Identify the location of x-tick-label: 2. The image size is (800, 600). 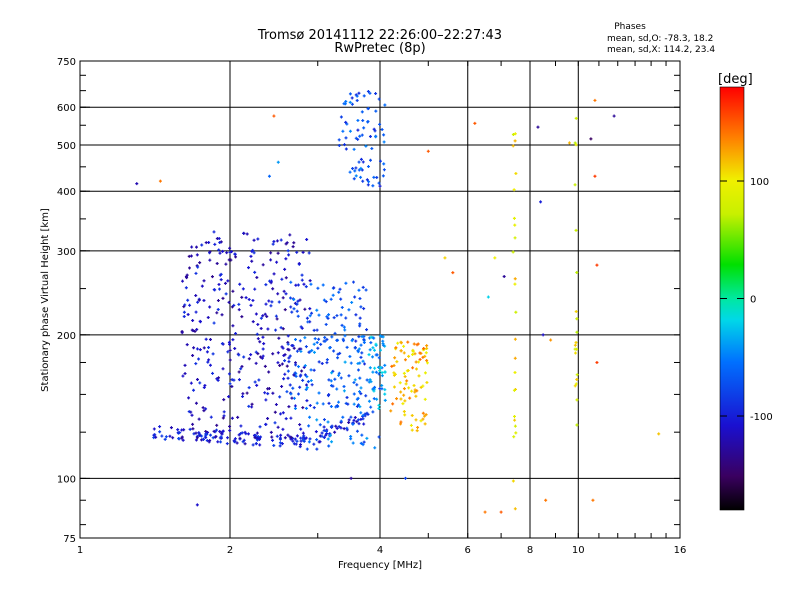
(230, 550).